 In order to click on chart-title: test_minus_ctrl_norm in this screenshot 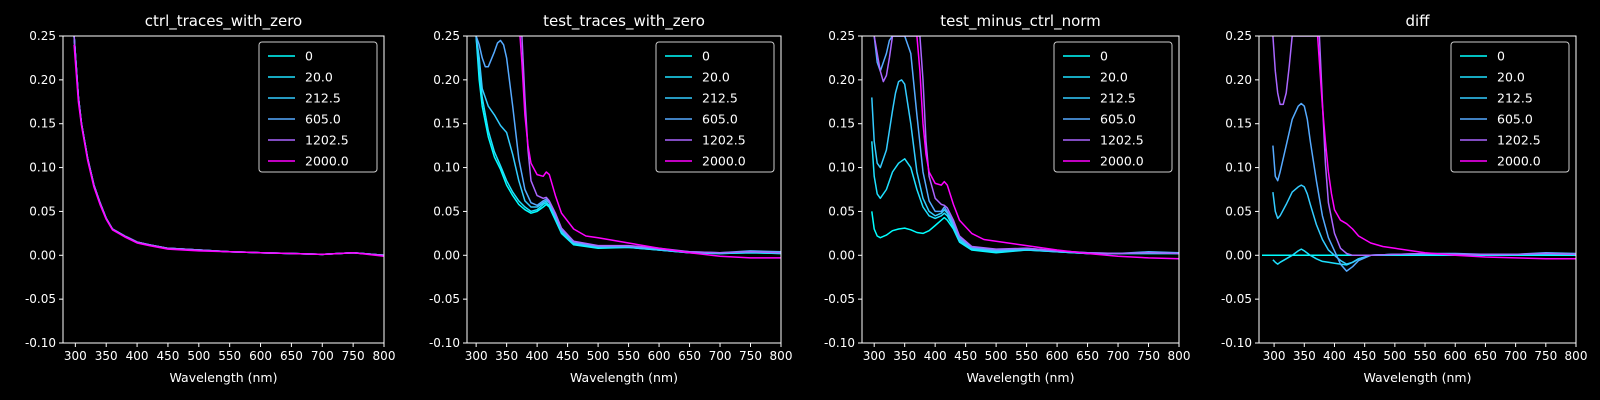, I will do `click(1020, 21)`.